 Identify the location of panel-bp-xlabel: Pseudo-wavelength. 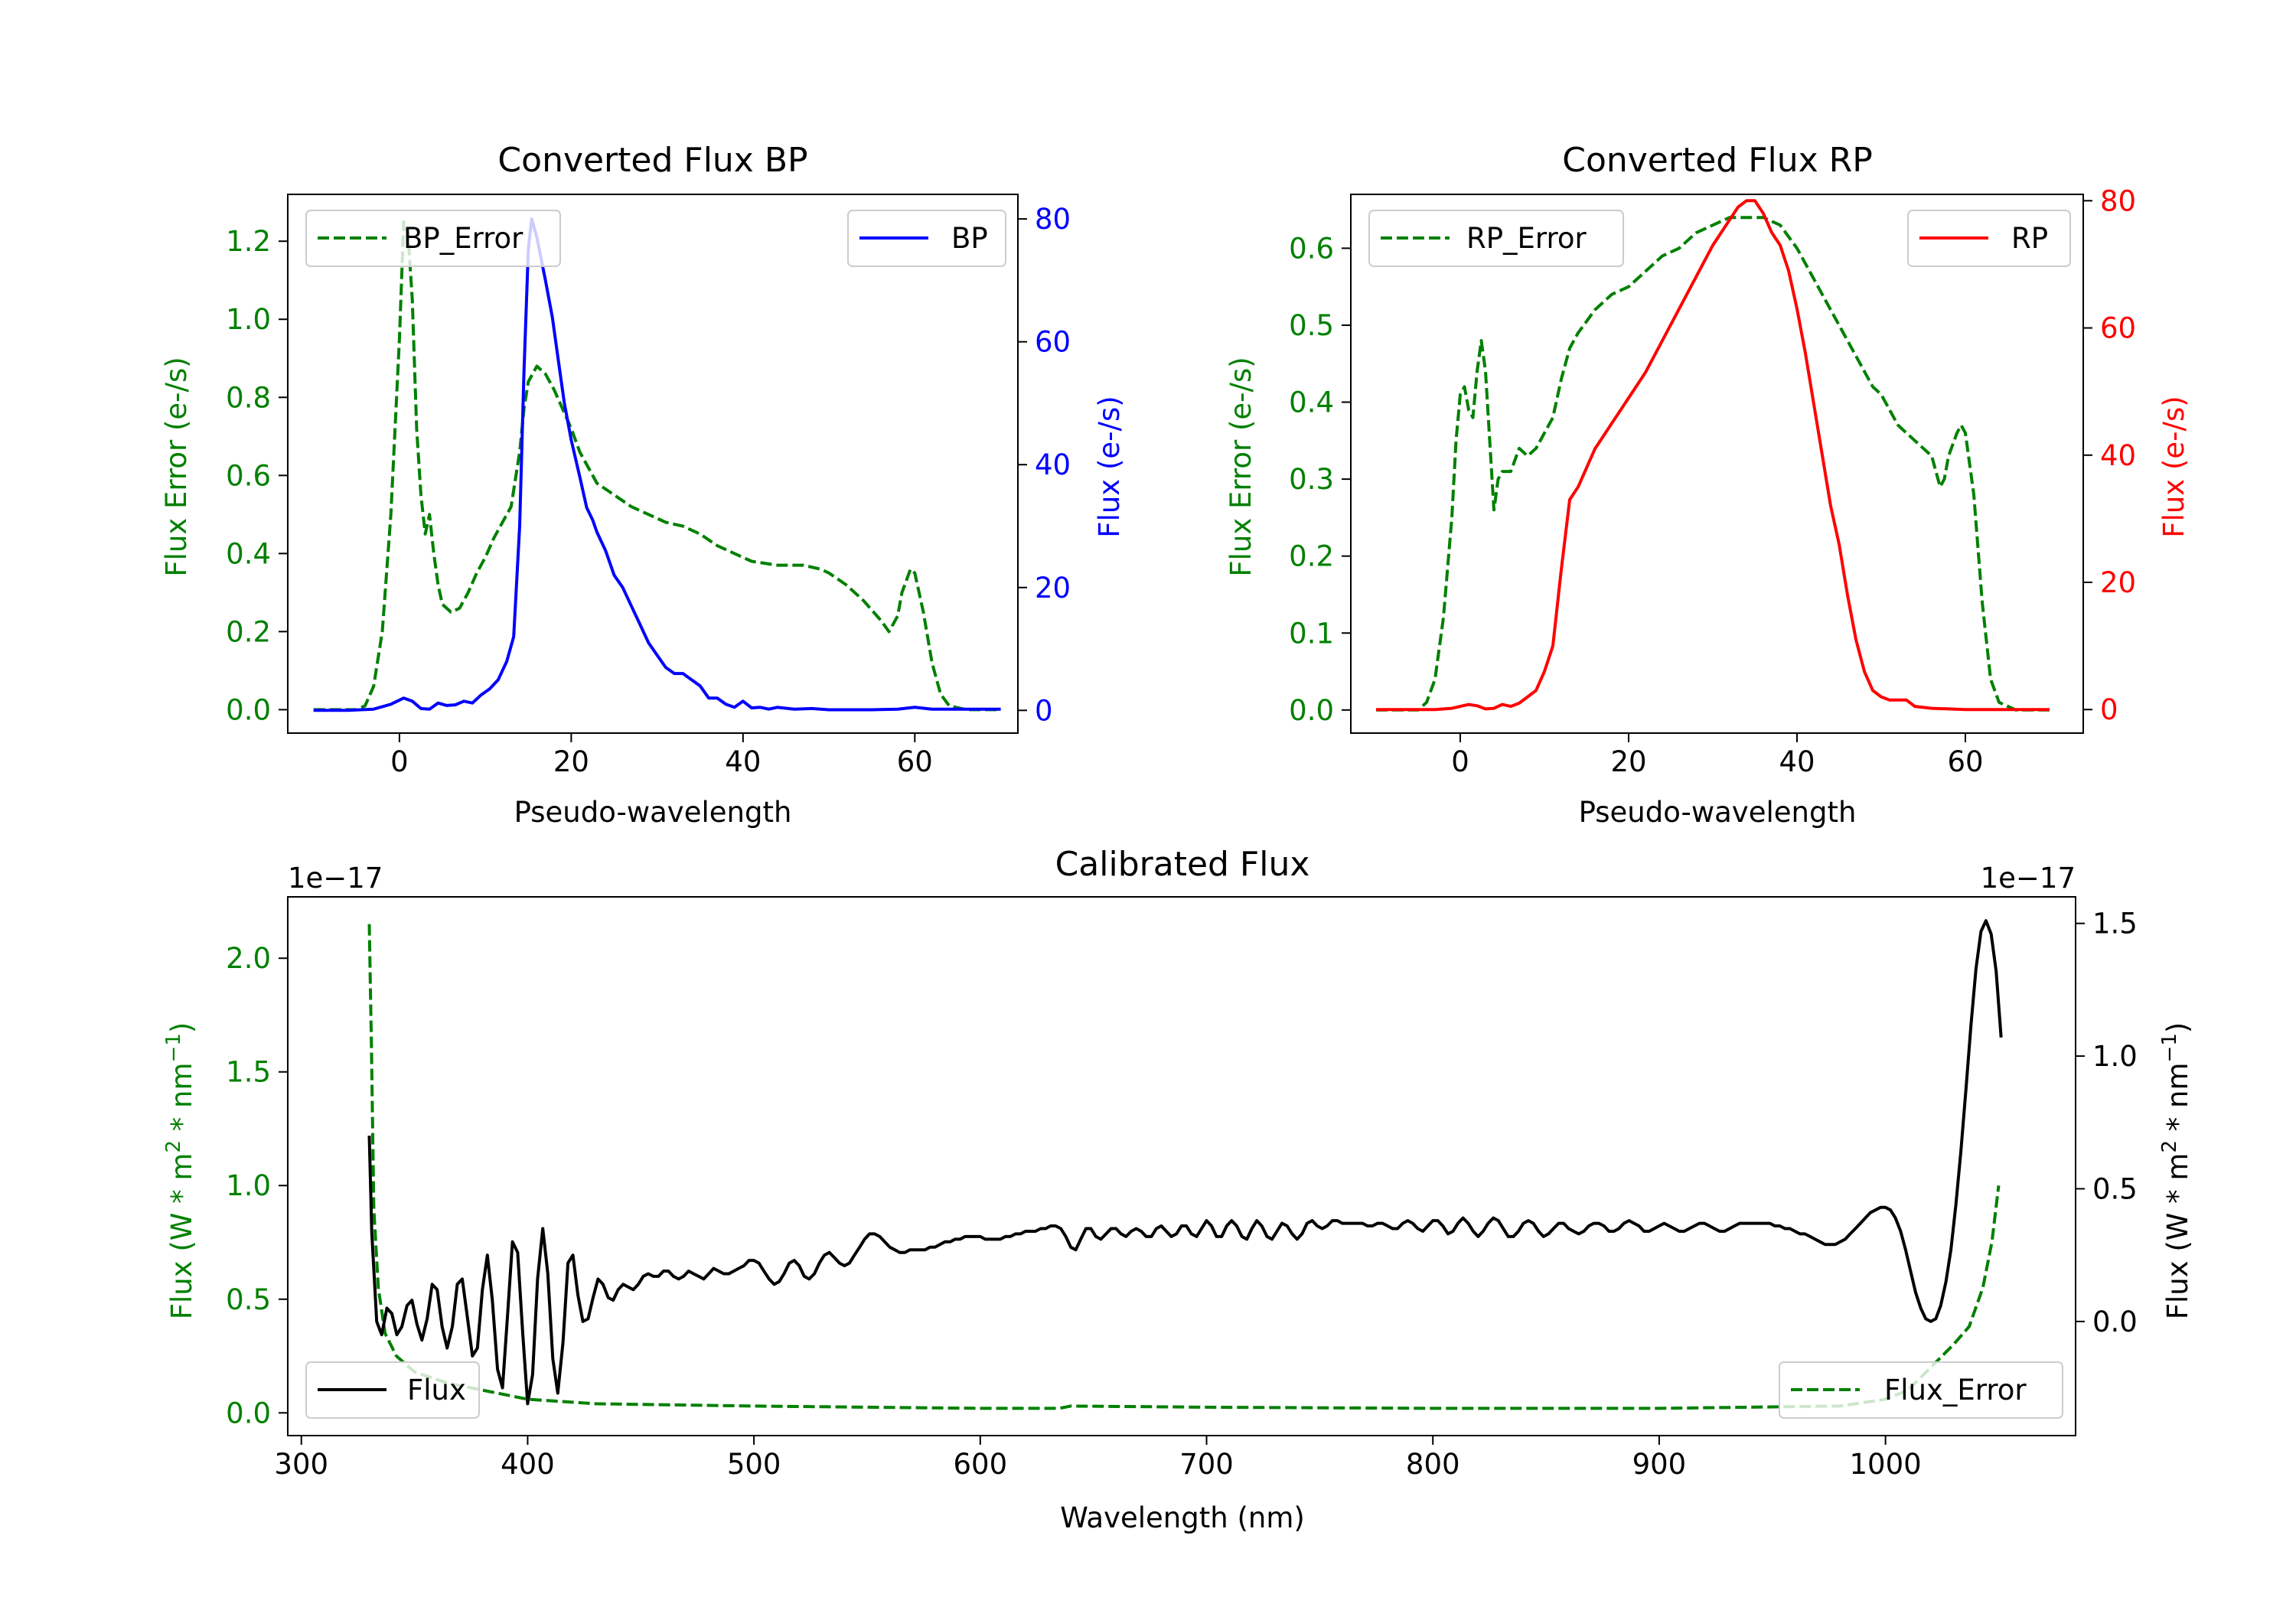
(653, 812).